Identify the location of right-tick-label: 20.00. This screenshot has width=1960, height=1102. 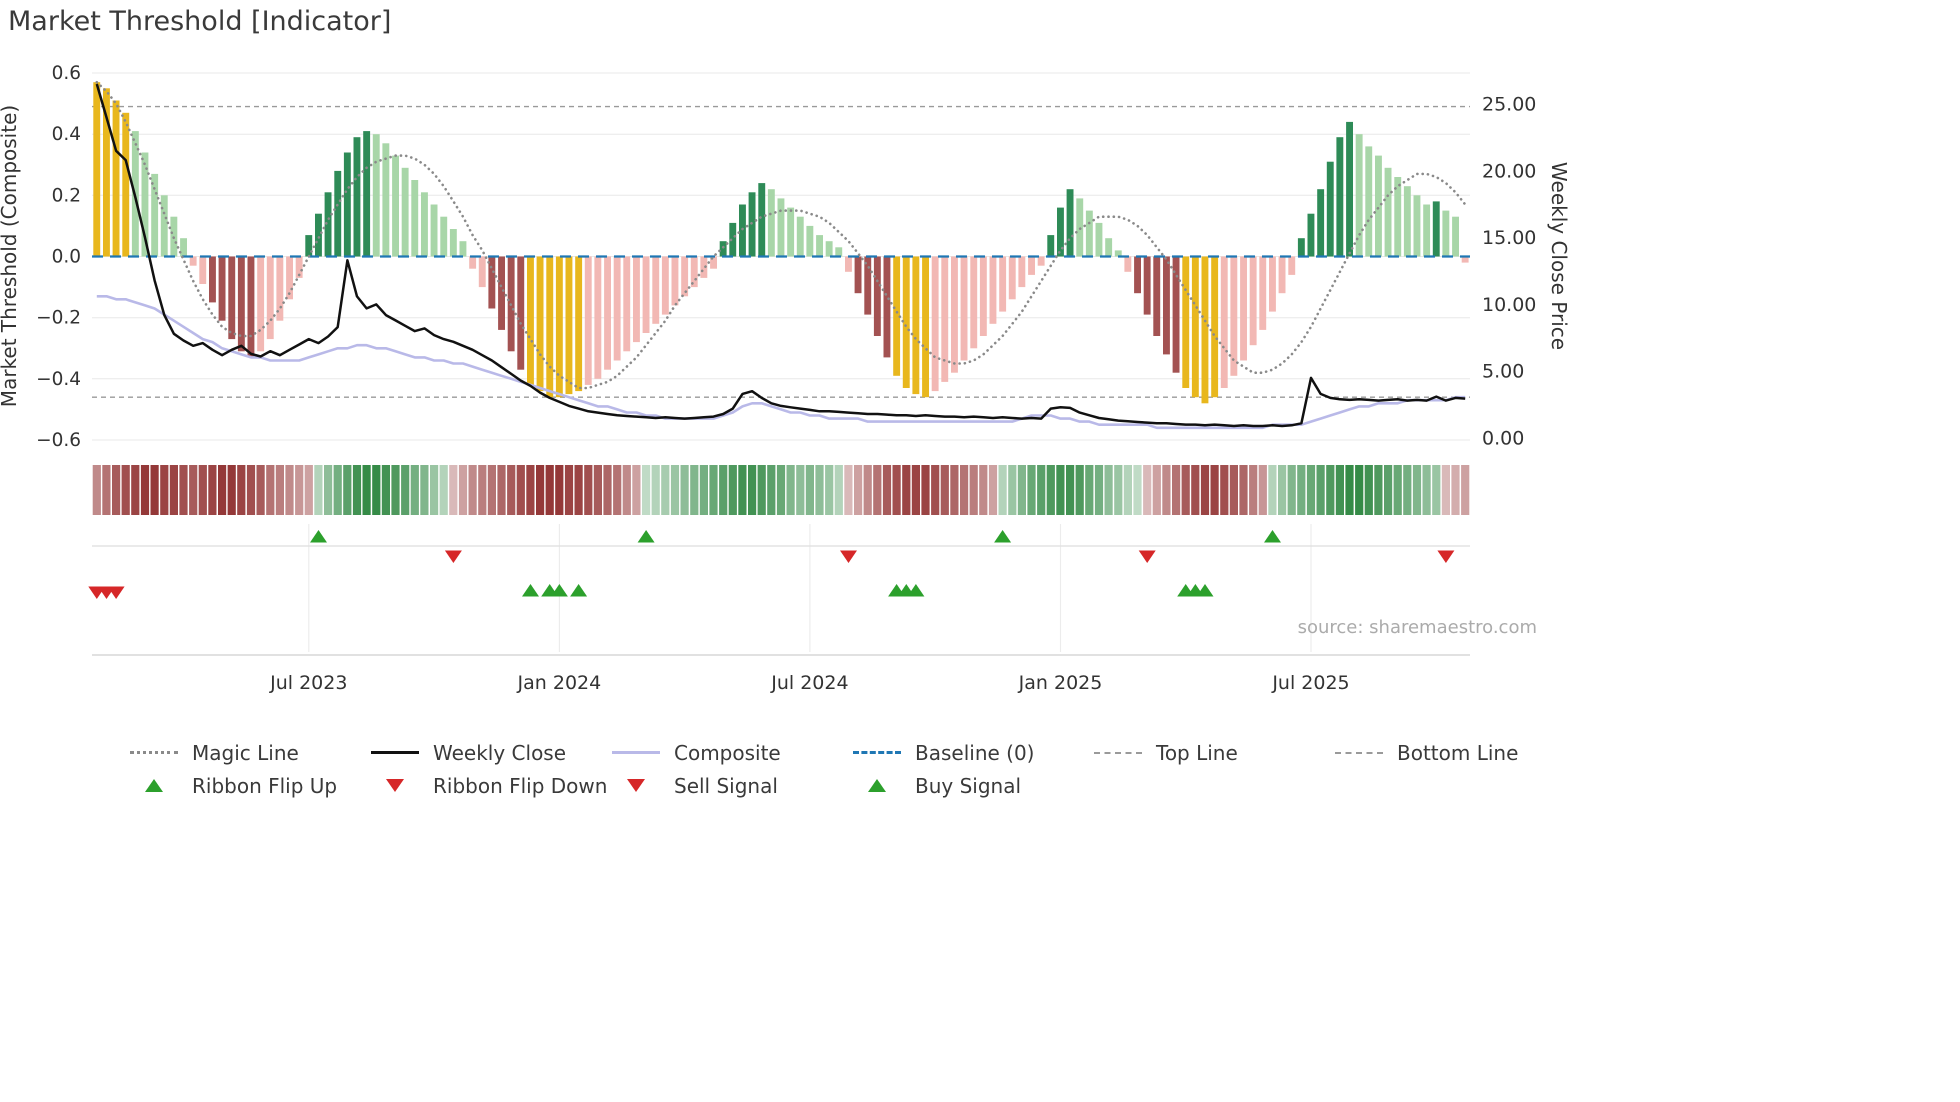
(1509, 171).